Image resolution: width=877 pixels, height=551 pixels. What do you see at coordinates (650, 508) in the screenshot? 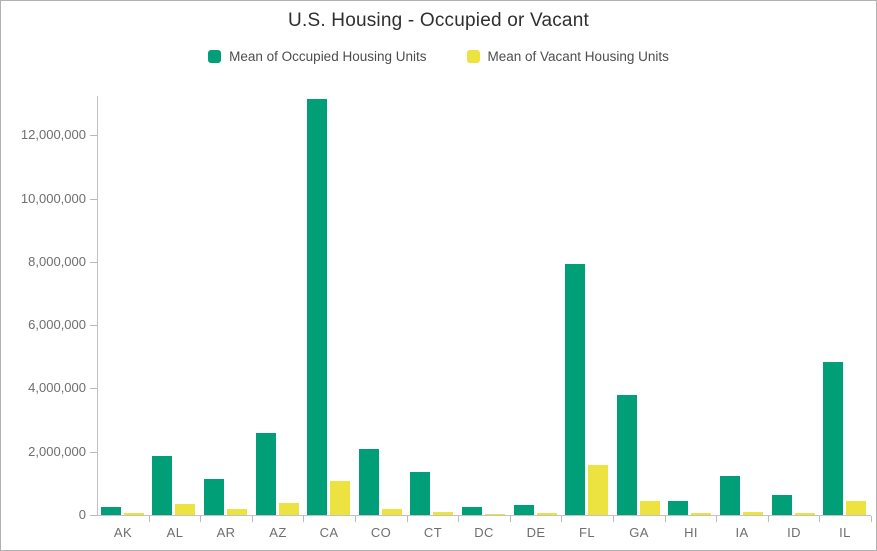
I see `bar-vacant-GA` at bounding box center [650, 508].